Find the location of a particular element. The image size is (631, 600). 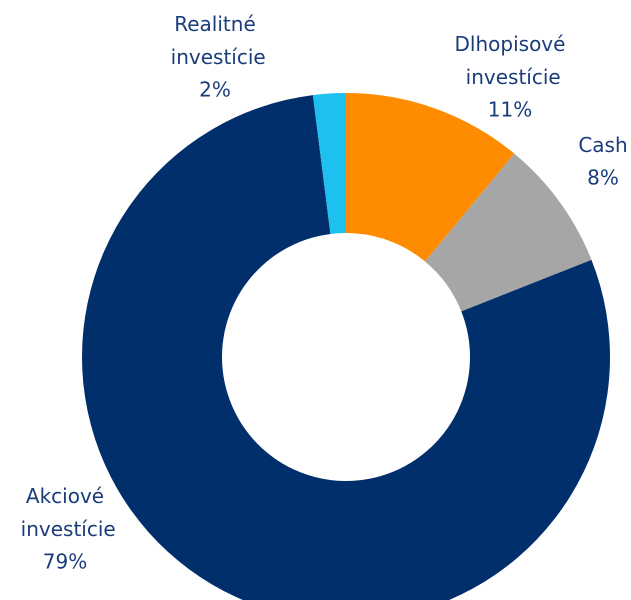

slice-label: Cash is located at coordinates (602, 145).